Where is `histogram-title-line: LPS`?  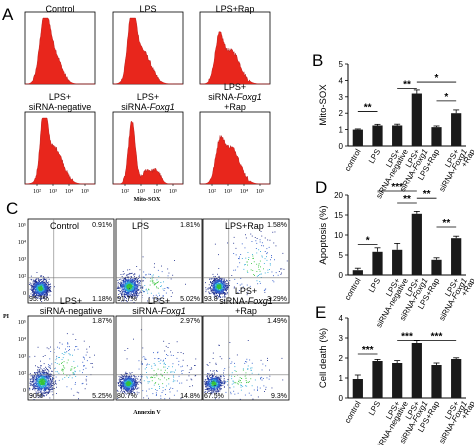
histogram-title-line: LPS is located at coordinates (147, 9).